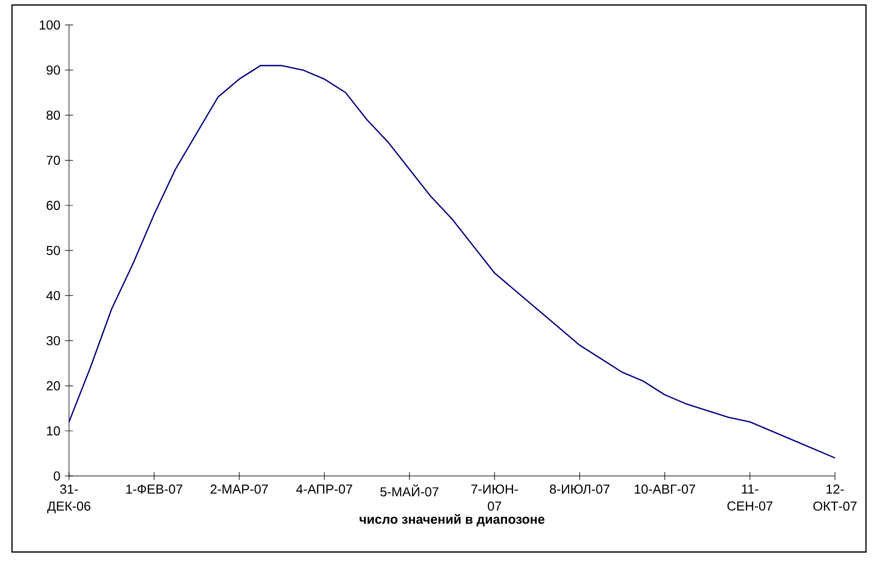 This screenshot has height=566, width=876. I want to click on x-tick-label: 7-ИЮН-07, so click(494, 497).